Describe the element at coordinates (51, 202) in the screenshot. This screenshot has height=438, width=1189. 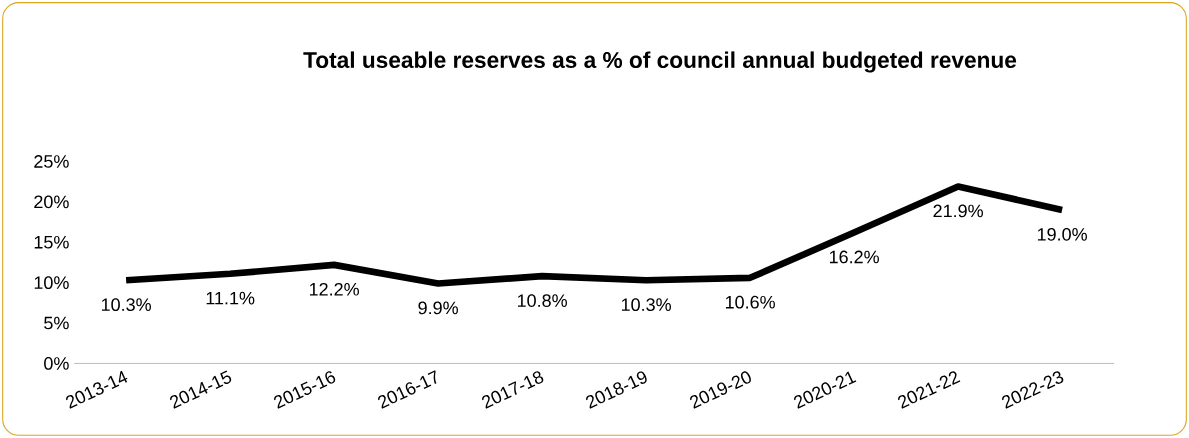
I see `y-tick-label: 20%` at that location.